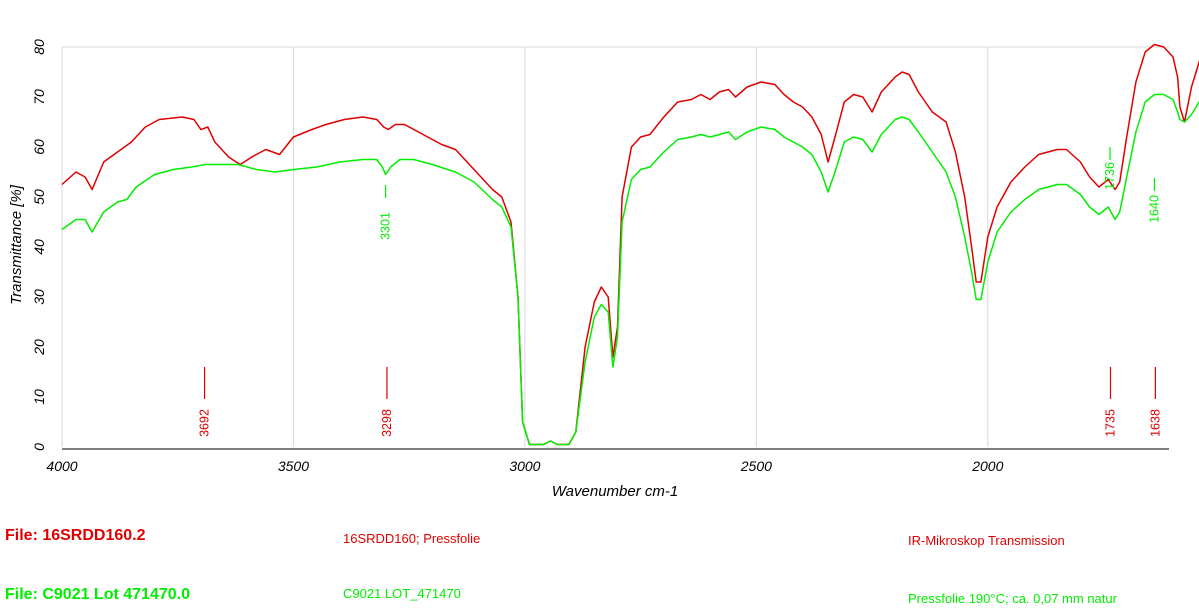 Image resolution: width=1199 pixels, height=613 pixels. Describe the element at coordinates (61, 466) in the screenshot. I see `x-tick-label: 4000` at that location.